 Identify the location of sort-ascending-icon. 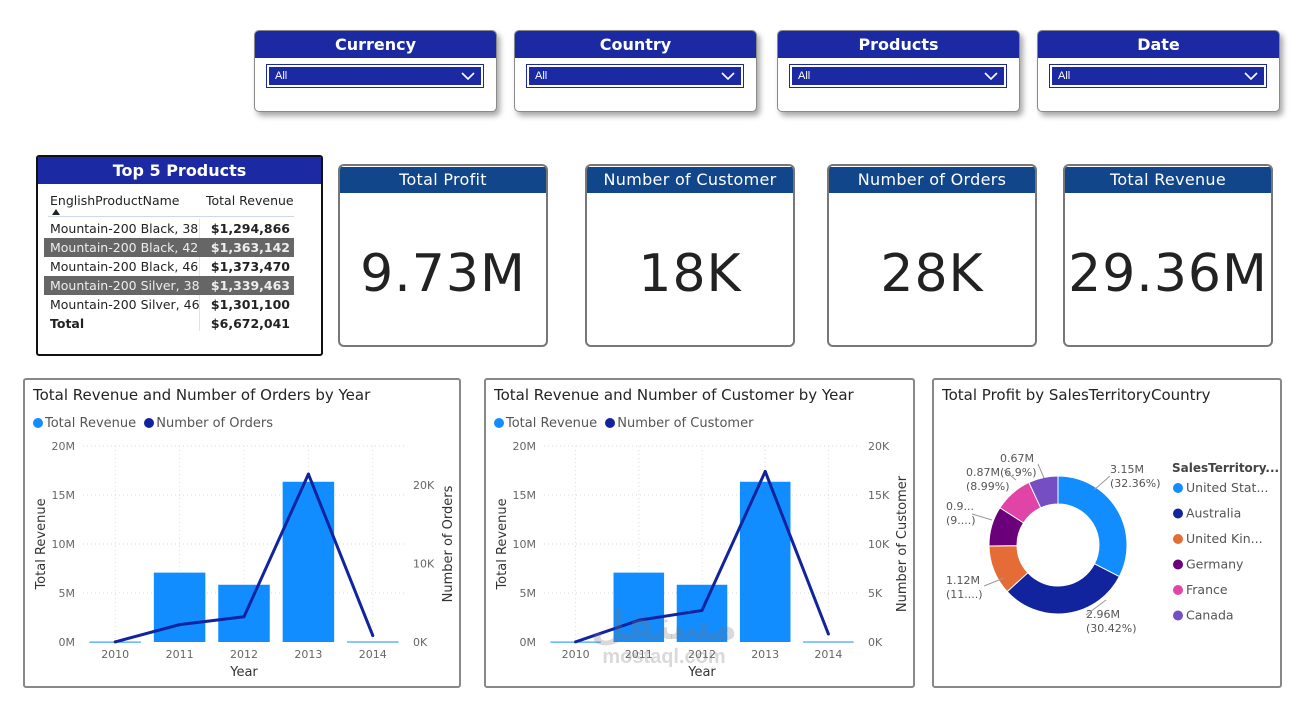
(56, 212).